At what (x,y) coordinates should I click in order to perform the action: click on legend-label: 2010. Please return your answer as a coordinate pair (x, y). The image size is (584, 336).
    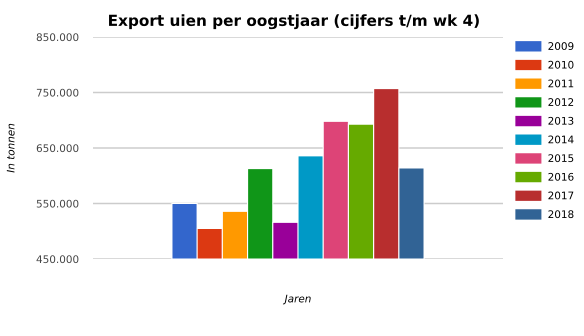
    Looking at the image, I should click on (561, 64).